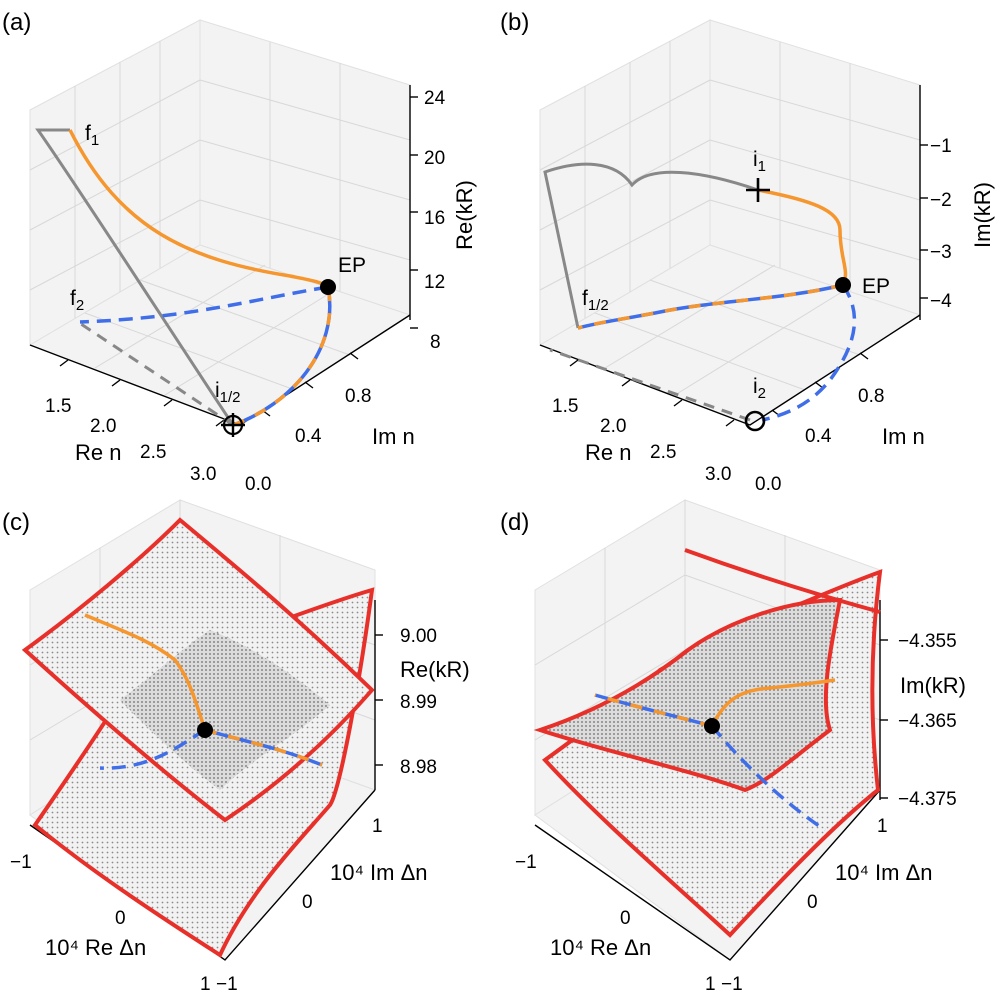 This screenshot has width=1000, height=1000. I want to click on panel-a-f2-main: f, so click(73, 298).